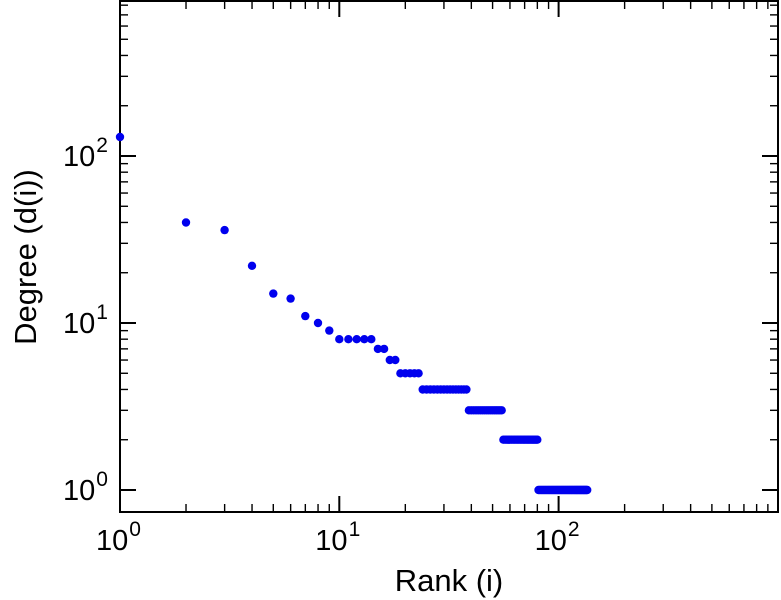  I want to click on y-tick-label: 10², so click(85, 153).